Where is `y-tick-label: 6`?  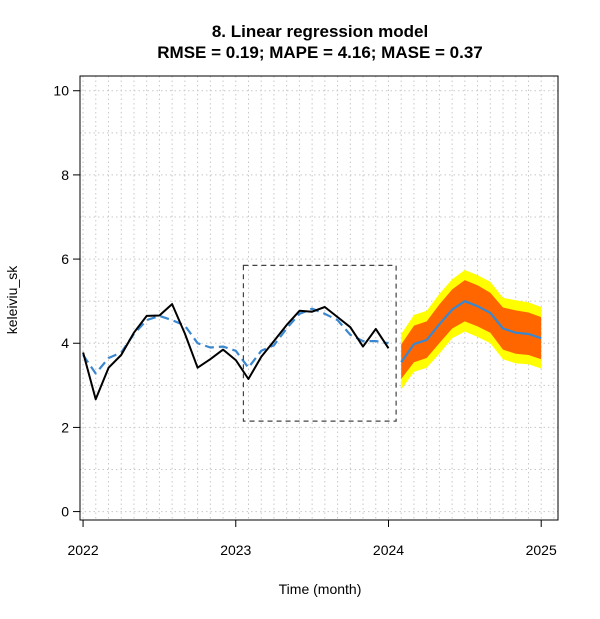 y-tick-label: 6 is located at coordinates (65, 259).